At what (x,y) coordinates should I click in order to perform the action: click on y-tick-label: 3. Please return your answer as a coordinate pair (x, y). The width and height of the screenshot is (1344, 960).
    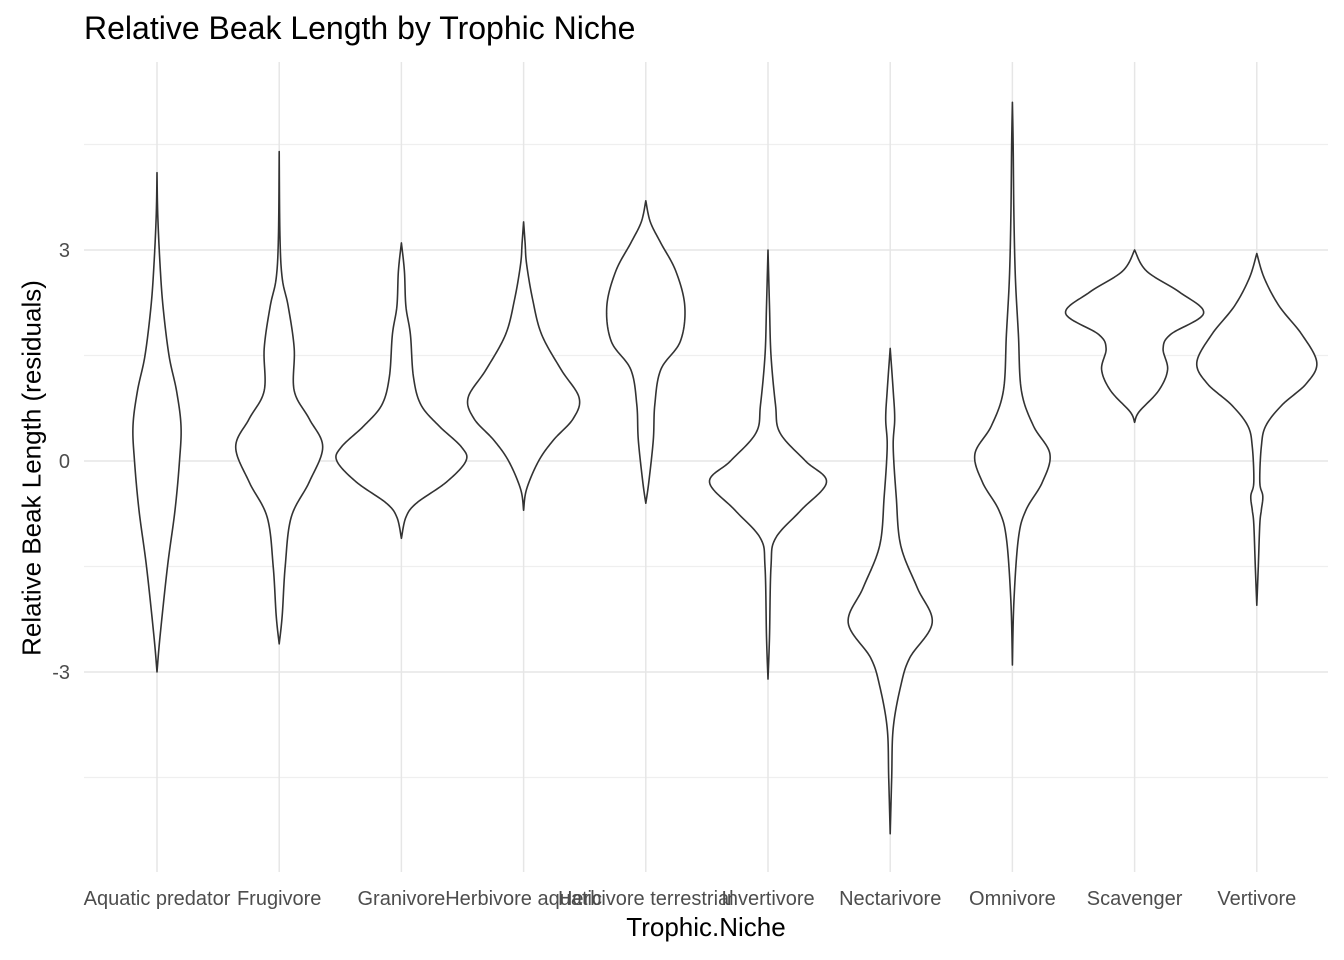
    Looking at the image, I should click on (64, 251).